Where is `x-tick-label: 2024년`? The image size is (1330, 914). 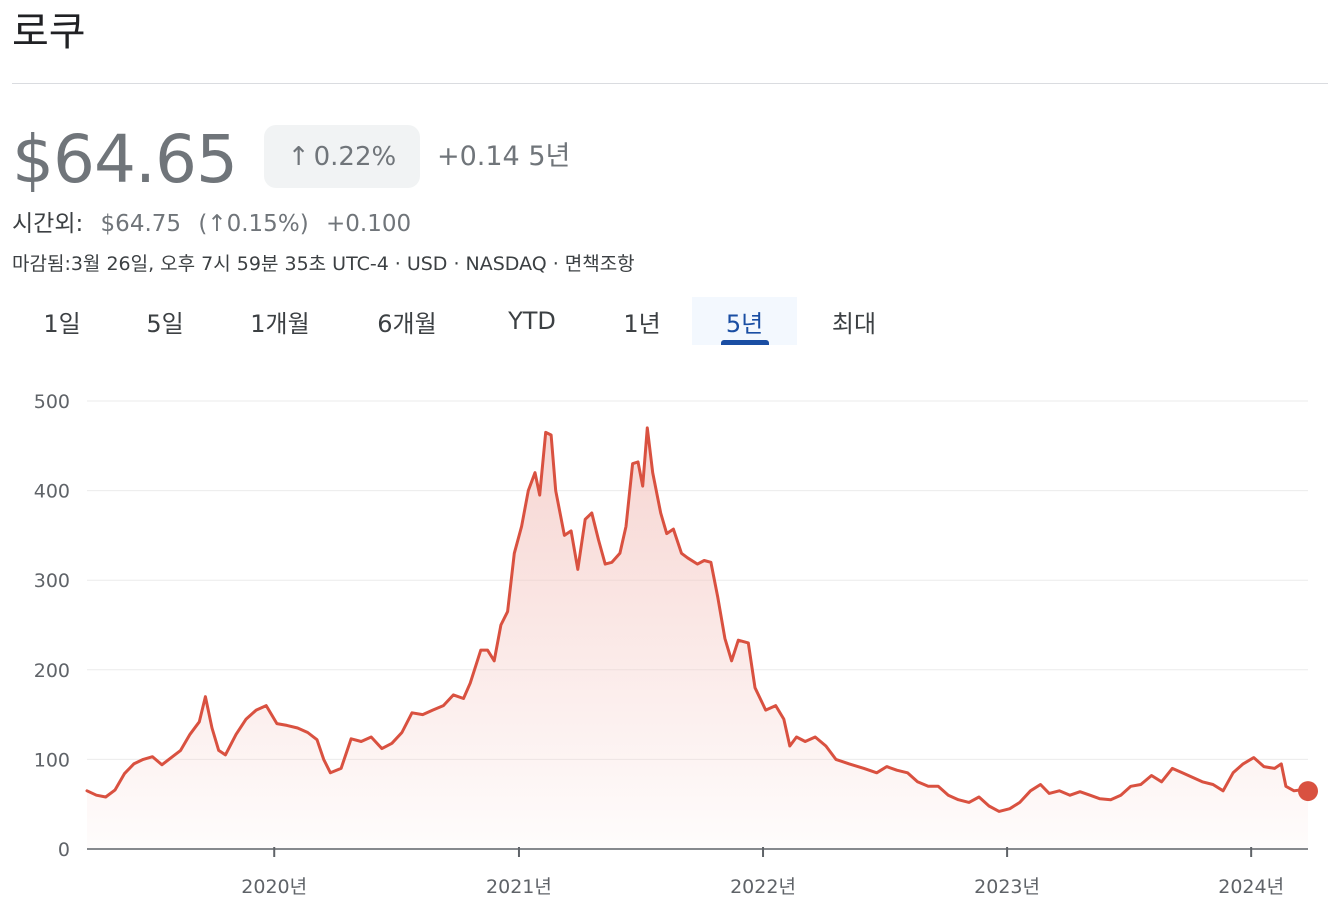
x-tick-label: 2024년 is located at coordinates (1251, 887).